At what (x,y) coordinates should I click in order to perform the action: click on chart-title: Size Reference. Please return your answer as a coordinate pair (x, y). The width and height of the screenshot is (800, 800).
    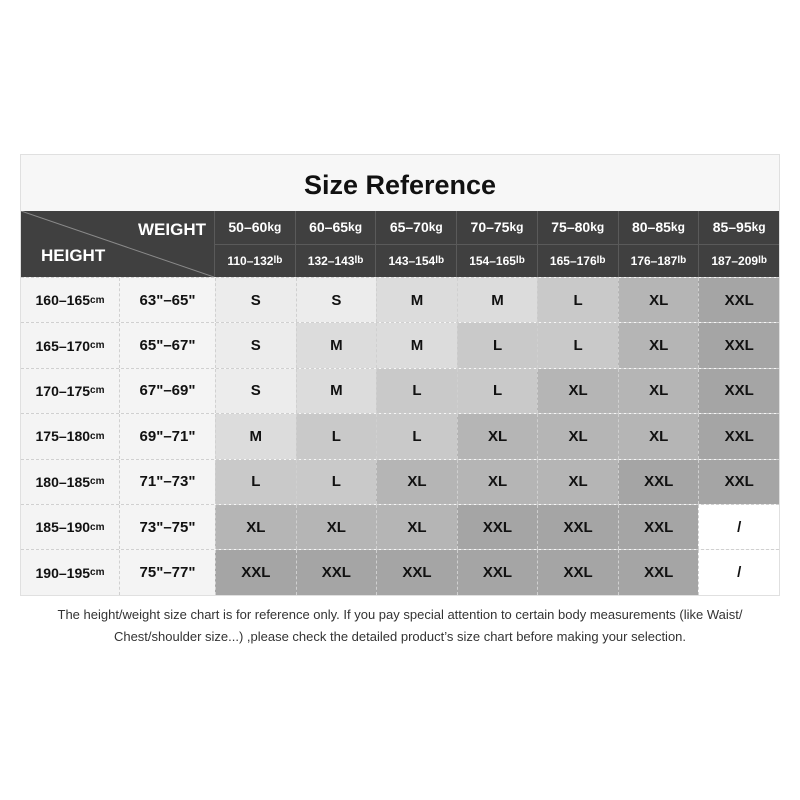
    Looking at the image, I should click on (400, 183).